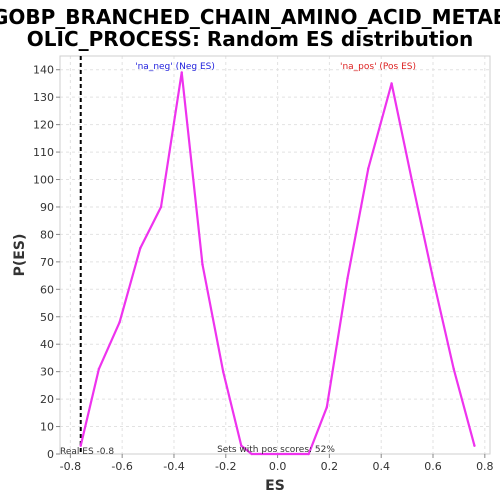  I want to click on y-tick-label: 100, so click(43, 180).